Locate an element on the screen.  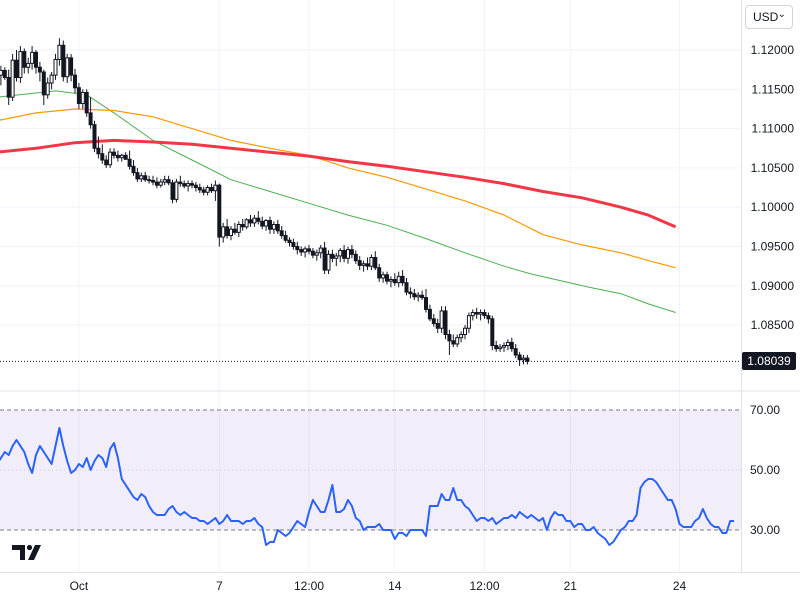
currency-selector: USD ⌄ is located at coordinates (769, 17).